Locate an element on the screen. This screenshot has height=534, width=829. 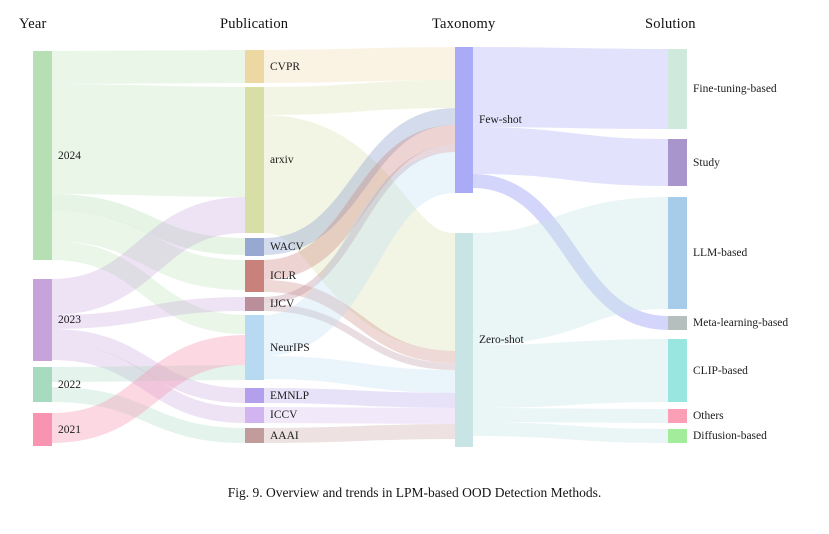
flow-y2023-to-emnlp is located at coordinates (148, 366).